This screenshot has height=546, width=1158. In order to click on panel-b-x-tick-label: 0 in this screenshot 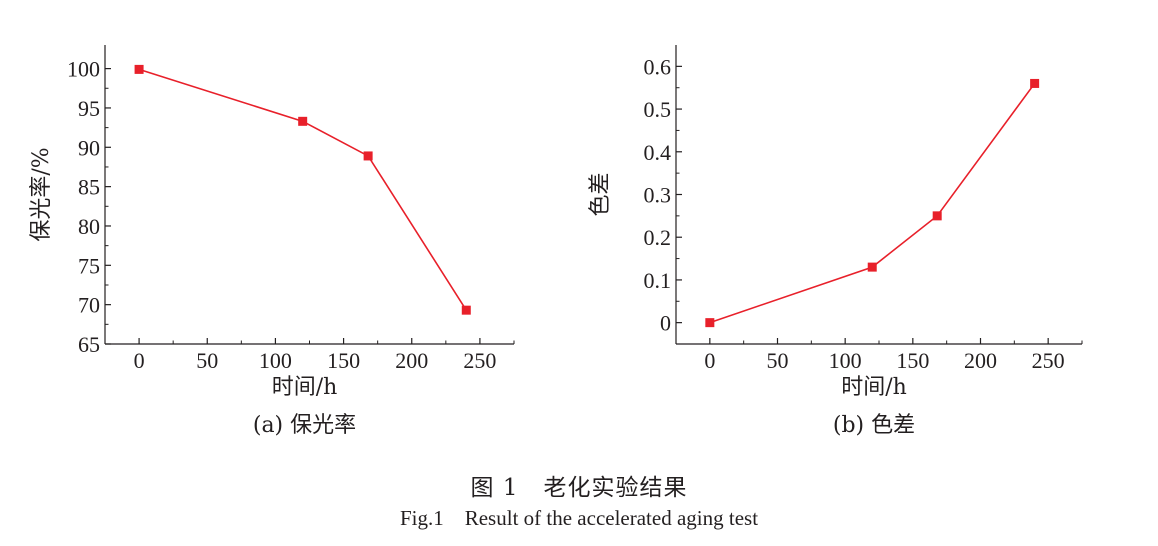, I will do `click(709, 360)`.